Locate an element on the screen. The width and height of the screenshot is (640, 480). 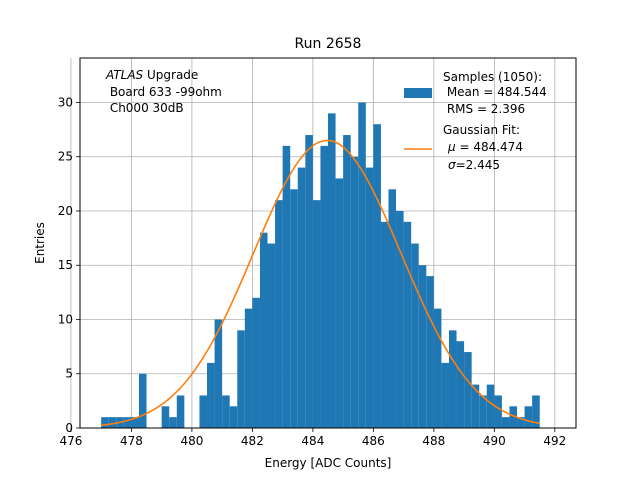
chart-title: Run 2658 is located at coordinates (328, 44).